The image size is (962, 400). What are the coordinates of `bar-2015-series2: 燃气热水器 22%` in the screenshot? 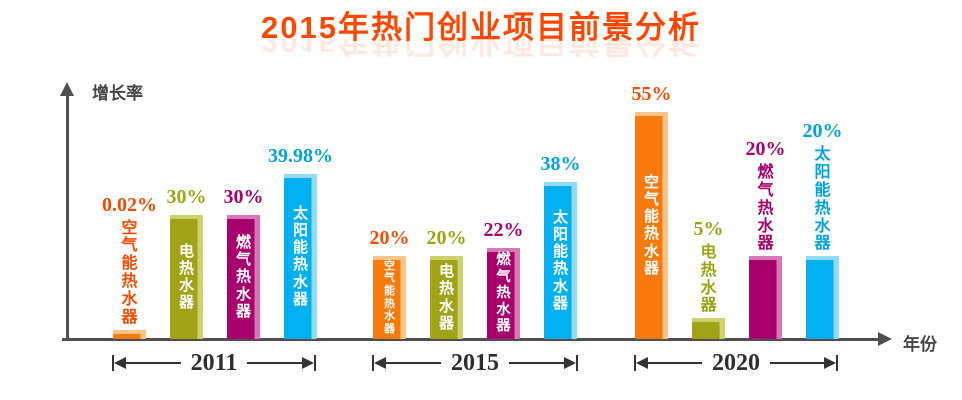 It's located at (504, 279).